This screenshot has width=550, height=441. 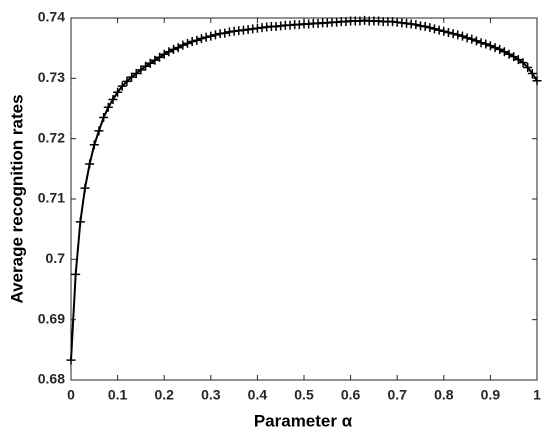 I want to click on y-axis-label: Average recognition rates, so click(x=16, y=198).